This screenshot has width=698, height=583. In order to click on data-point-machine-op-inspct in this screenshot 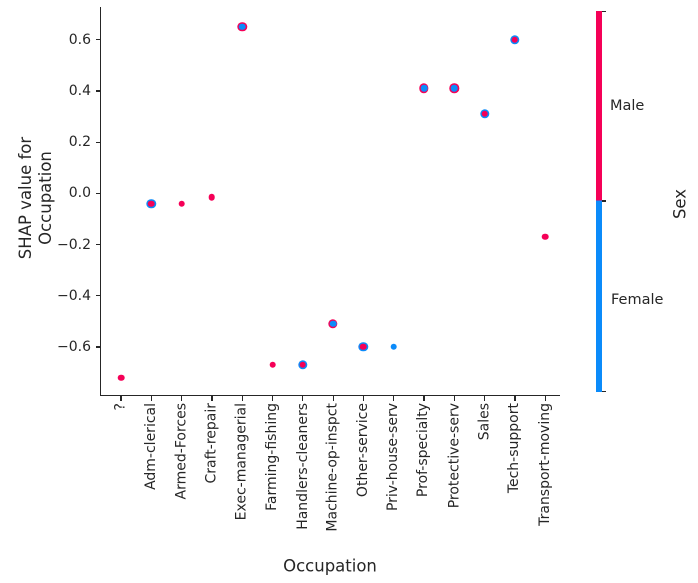, I will do `click(333, 324)`.